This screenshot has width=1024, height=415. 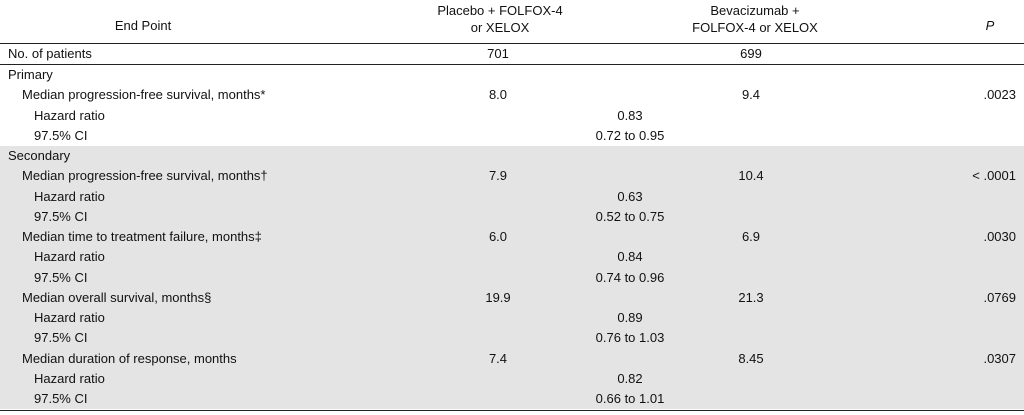 What do you see at coordinates (498, 95) in the screenshot?
I see `placebo-value: 8.0` at bounding box center [498, 95].